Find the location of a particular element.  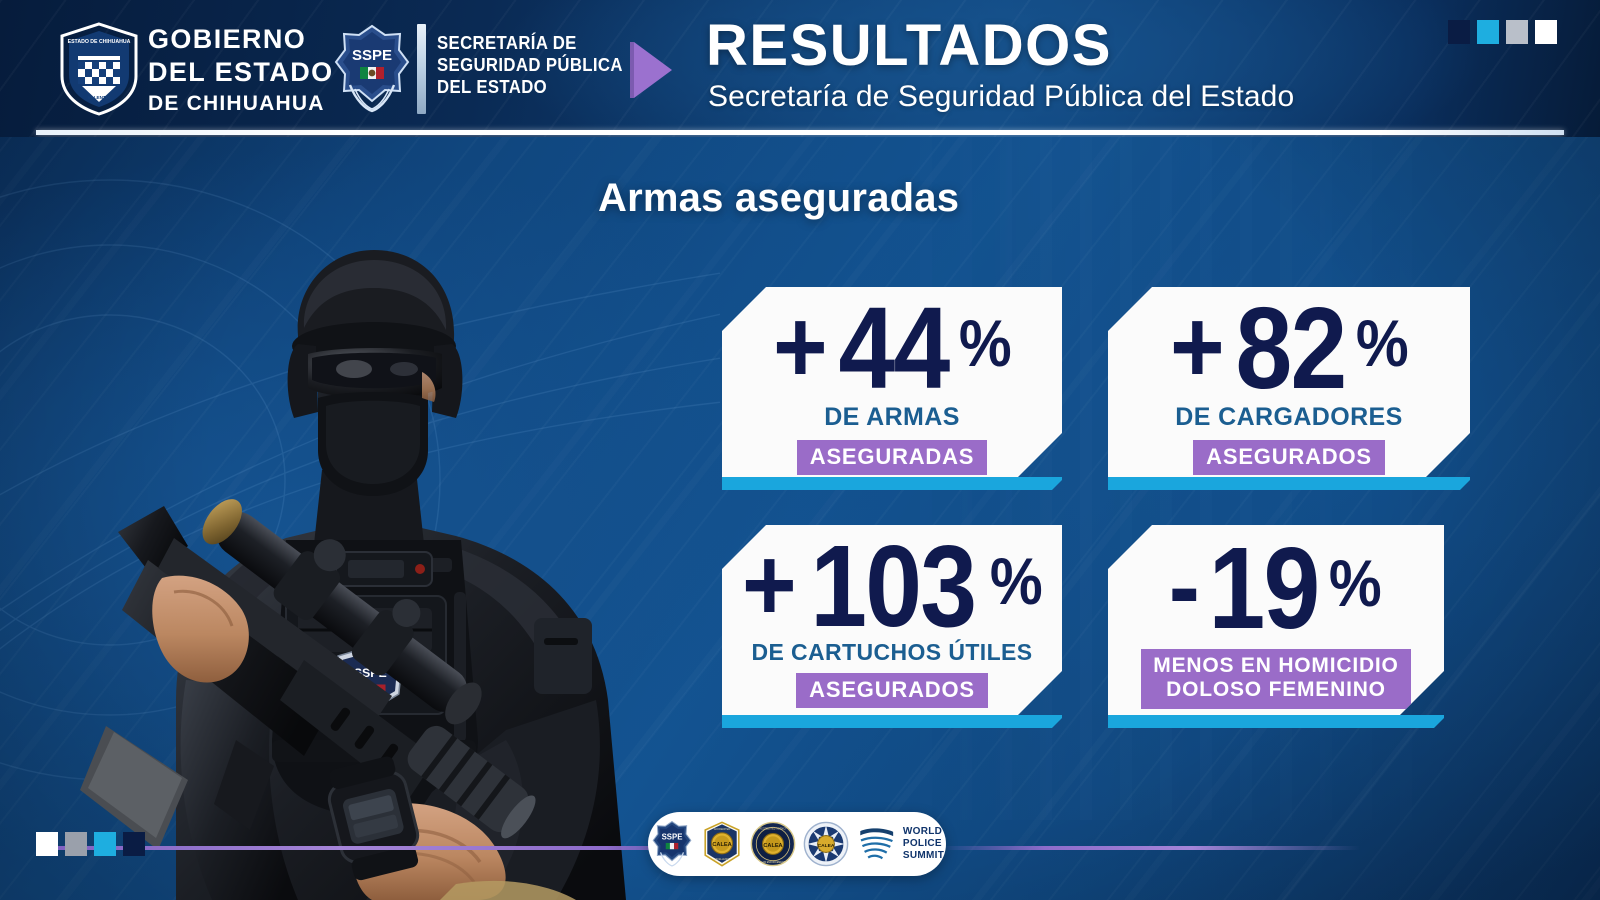

stat-value-cargadores: +82% is located at coordinates (1289, 349).